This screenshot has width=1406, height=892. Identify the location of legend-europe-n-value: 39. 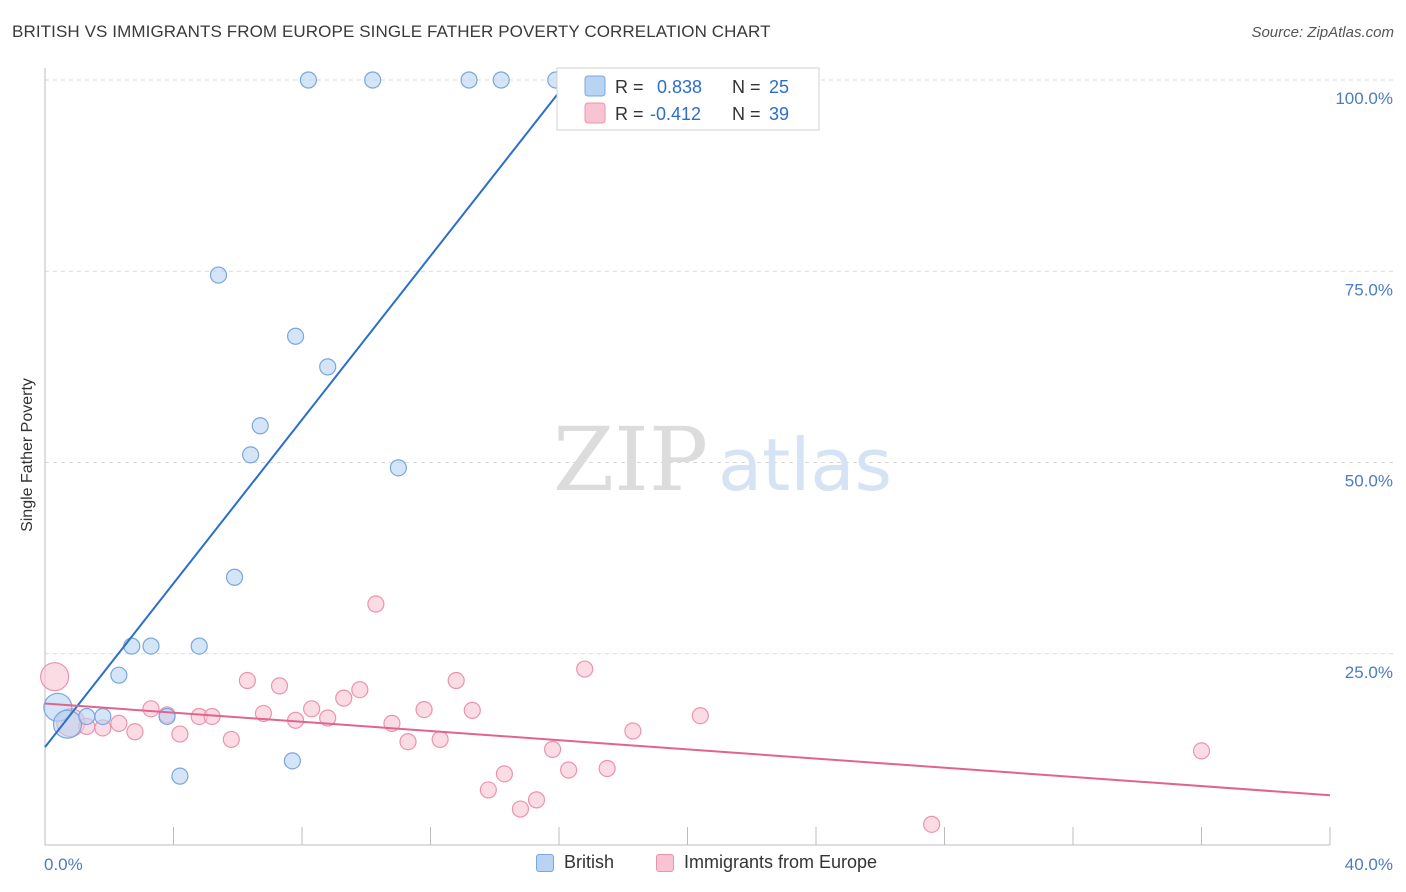
(779, 114).